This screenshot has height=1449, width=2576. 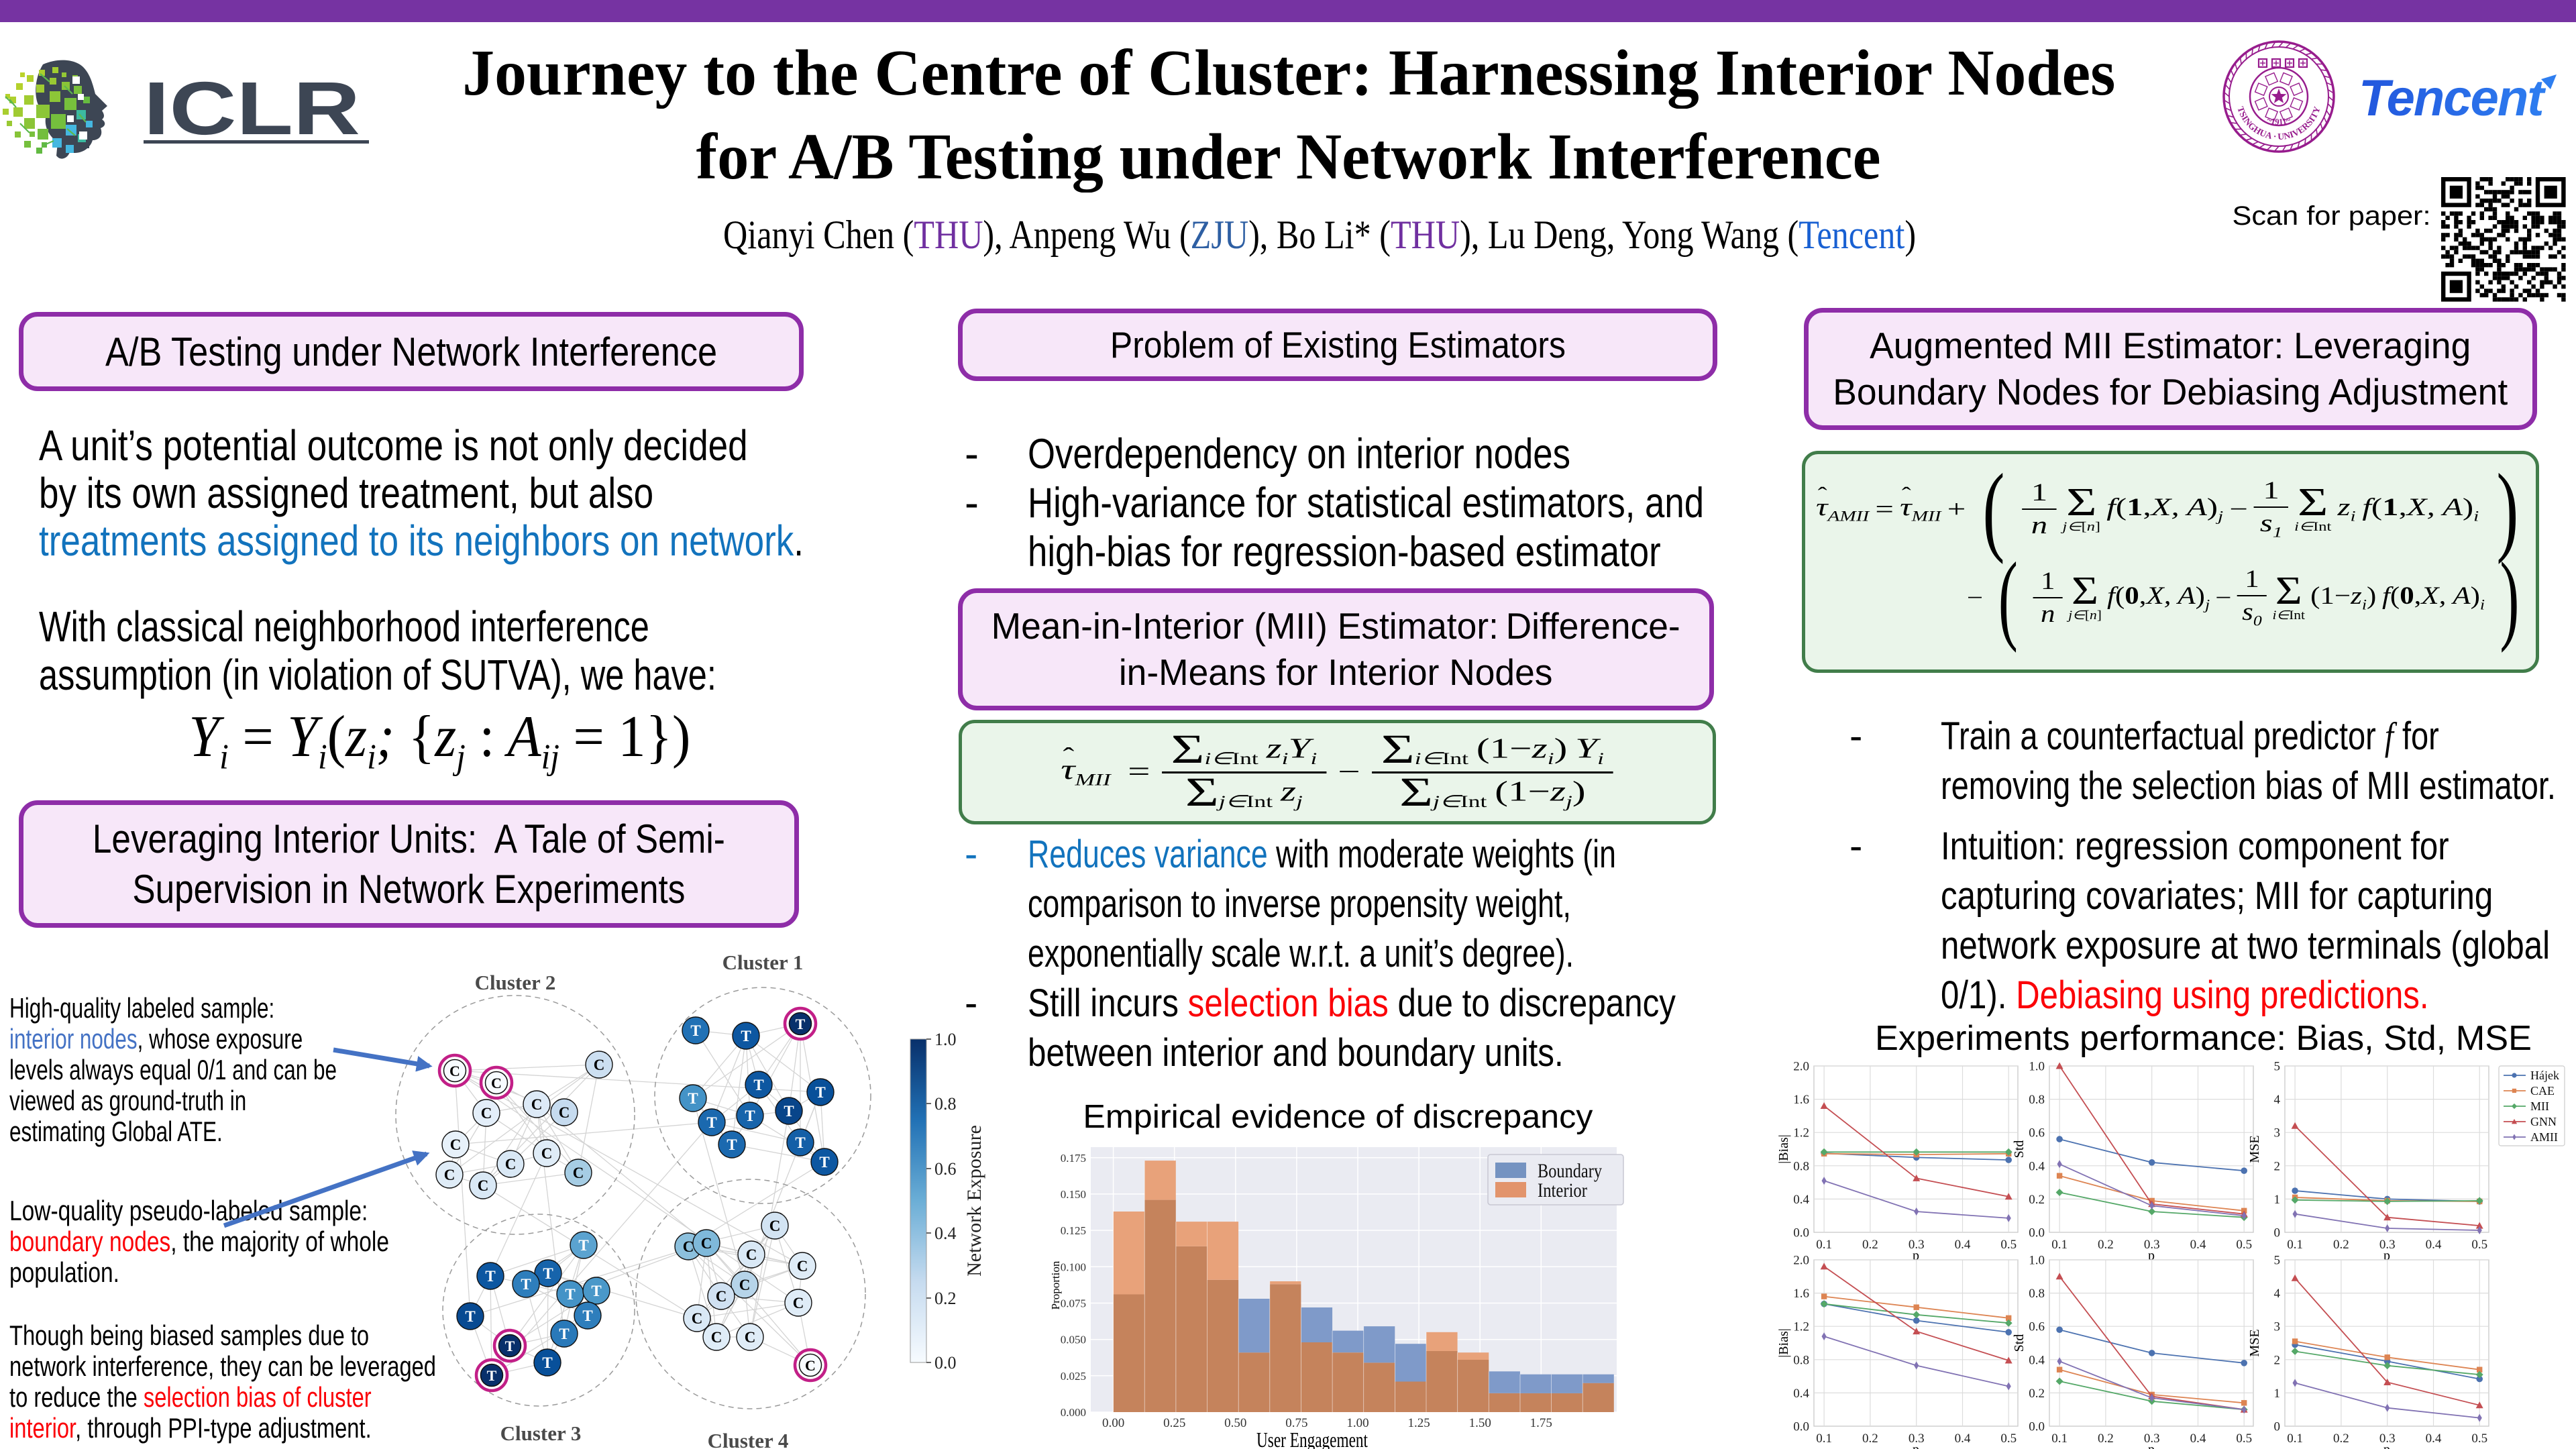 I want to click on svg-text: Interior, so click(x=1562, y=1190).